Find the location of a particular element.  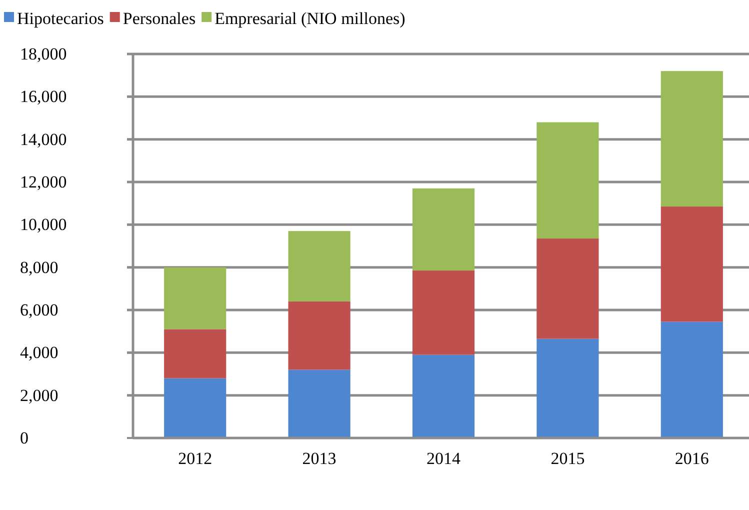

x-tick-label: 2015 is located at coordinates (567, 458).